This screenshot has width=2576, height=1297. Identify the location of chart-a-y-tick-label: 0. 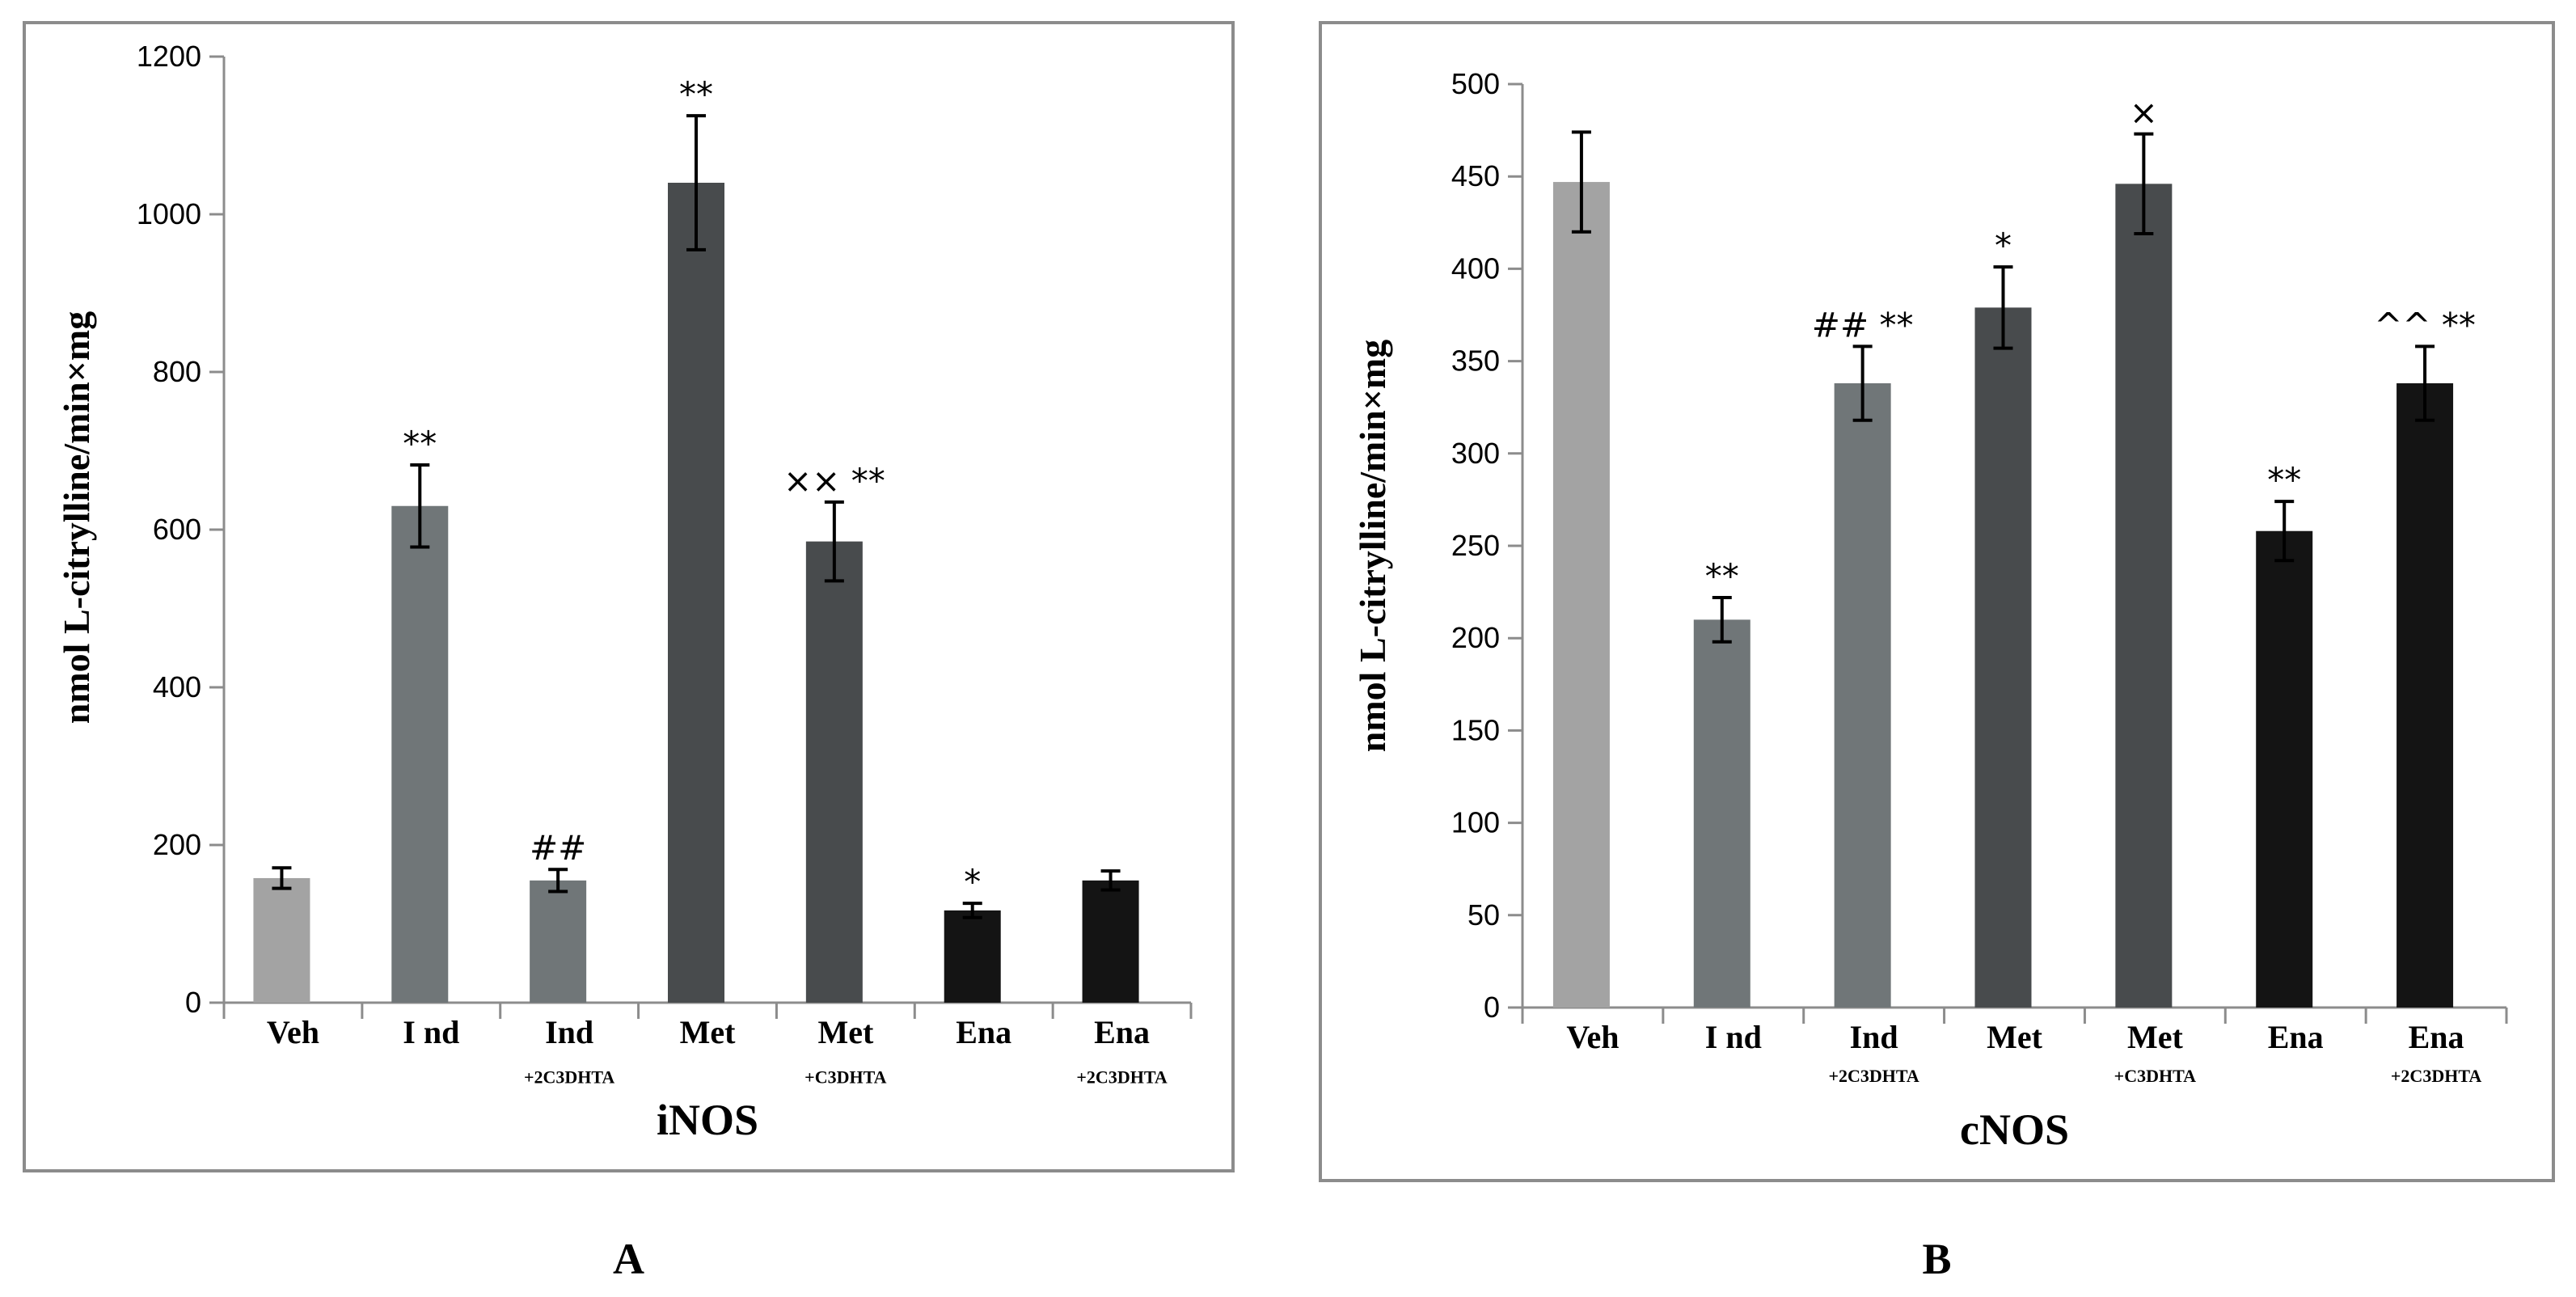
(193, 1003).